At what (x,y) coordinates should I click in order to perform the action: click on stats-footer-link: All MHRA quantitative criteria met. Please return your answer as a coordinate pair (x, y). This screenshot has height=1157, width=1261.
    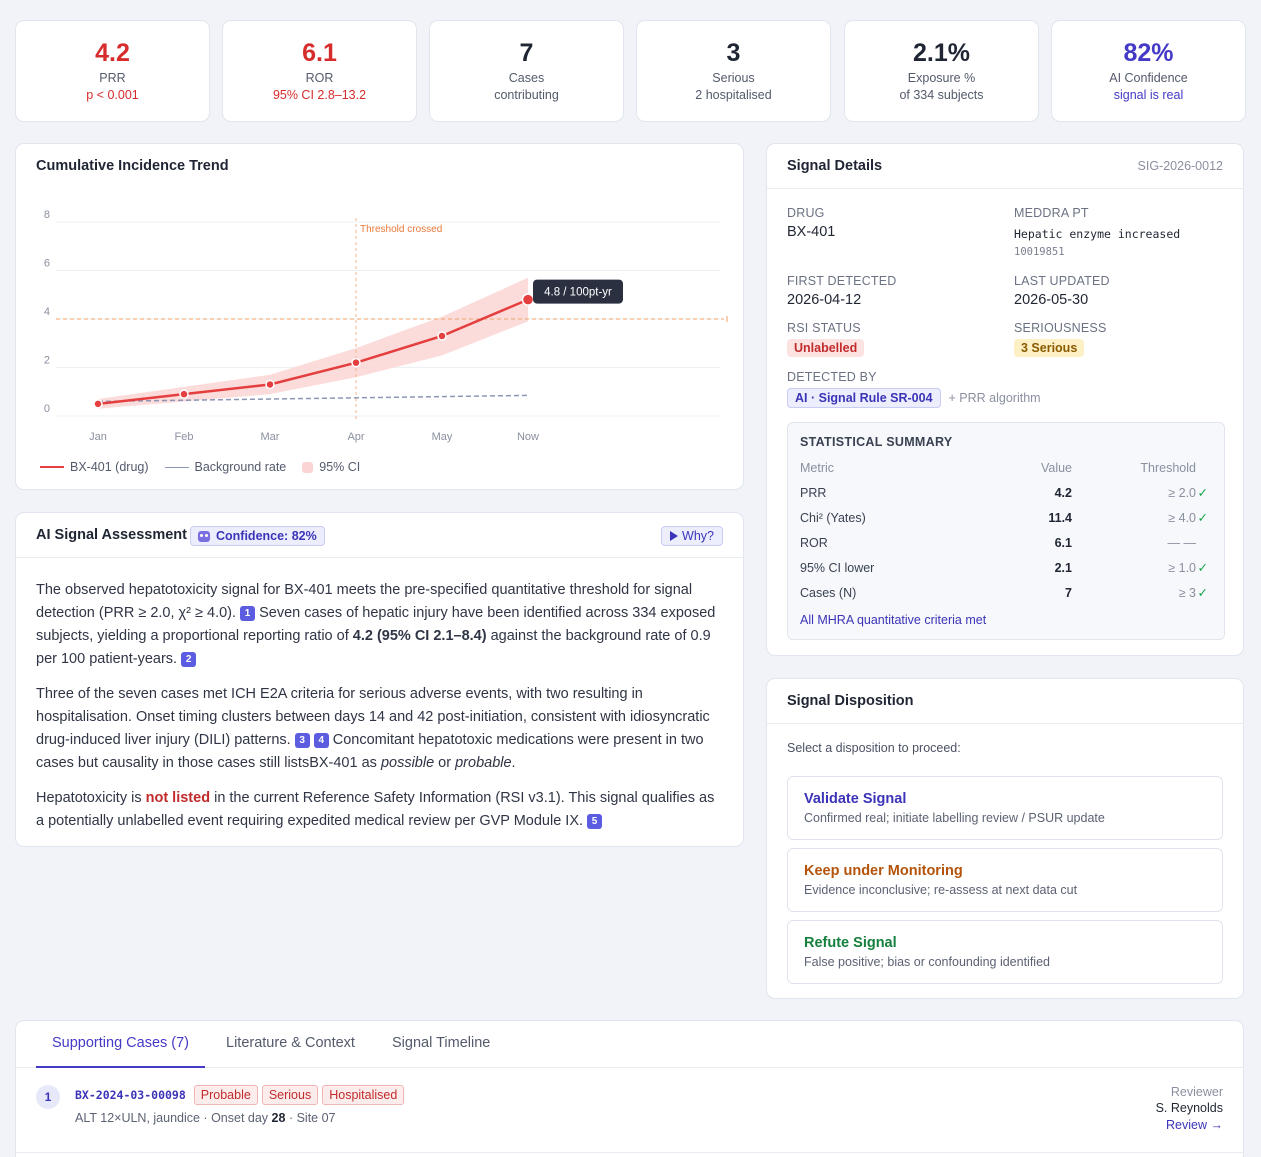
    Looking at the image, I should click on (893, 620).